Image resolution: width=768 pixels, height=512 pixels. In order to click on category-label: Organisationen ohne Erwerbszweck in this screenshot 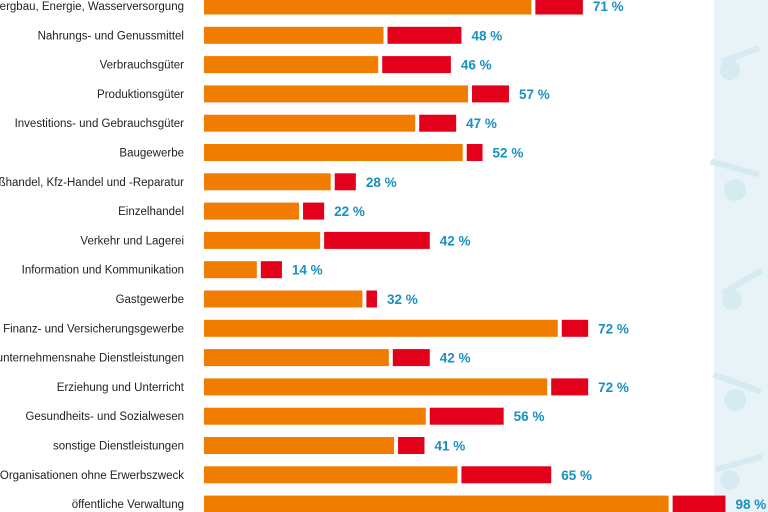, I will do `click(92, 476)`.